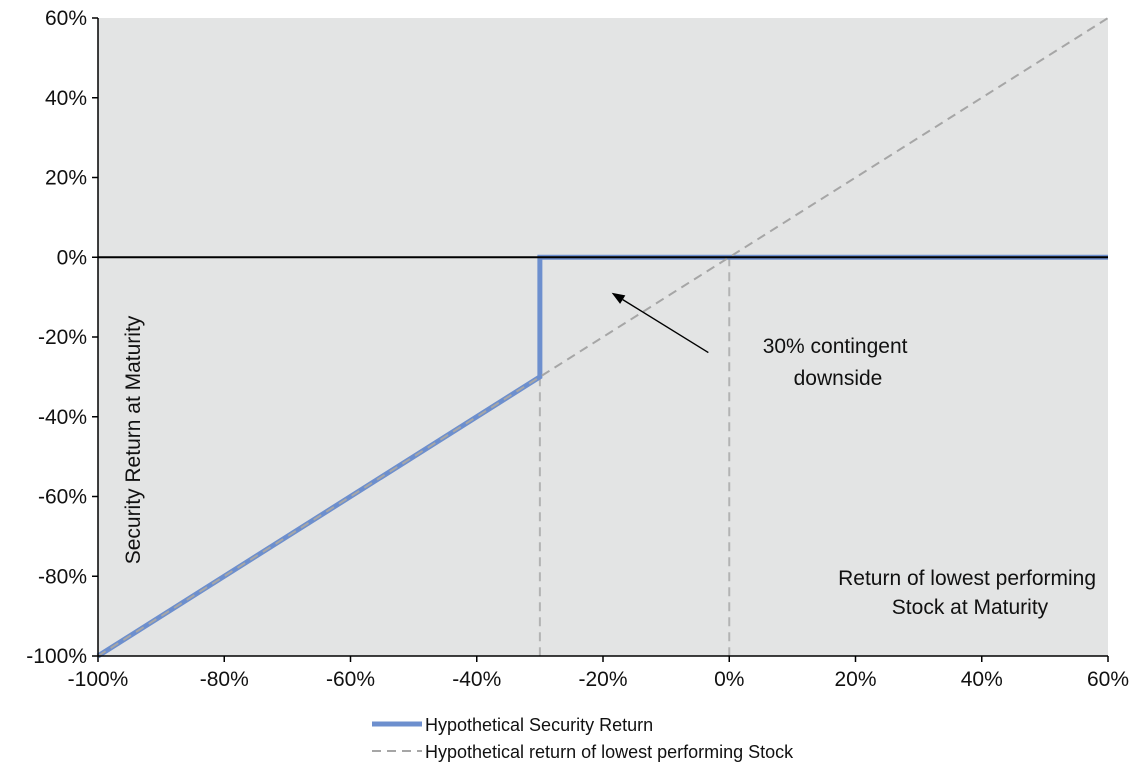 The height and width of the screenshot is (769, 1134). What do you see at coordinates (838, 362) in the screenshot?
I see `annotation-text: 30% contingent downside` at bounding box center [838, 362].